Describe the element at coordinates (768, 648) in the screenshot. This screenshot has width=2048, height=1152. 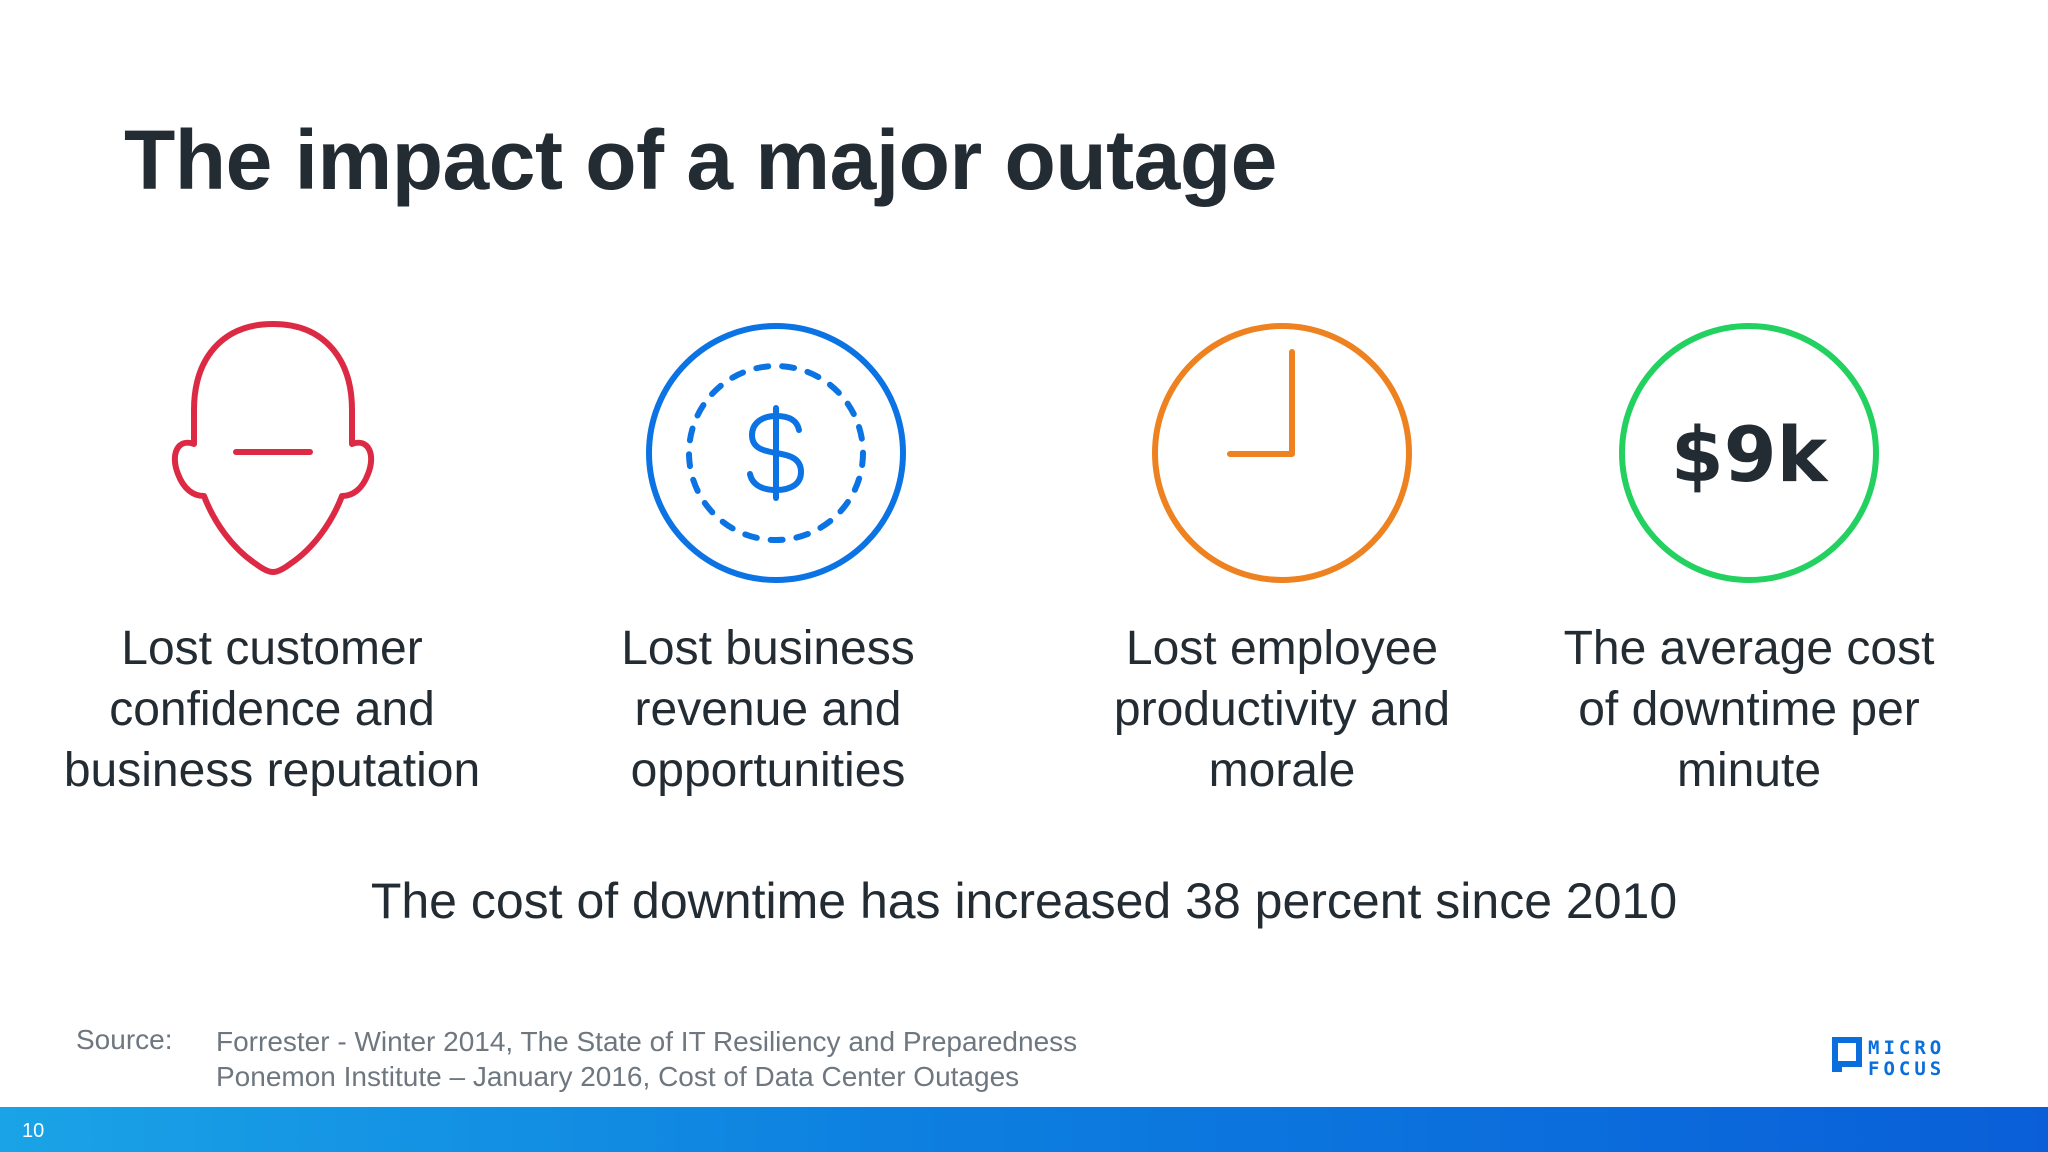
I see `caption-line: Lost business` at that location.